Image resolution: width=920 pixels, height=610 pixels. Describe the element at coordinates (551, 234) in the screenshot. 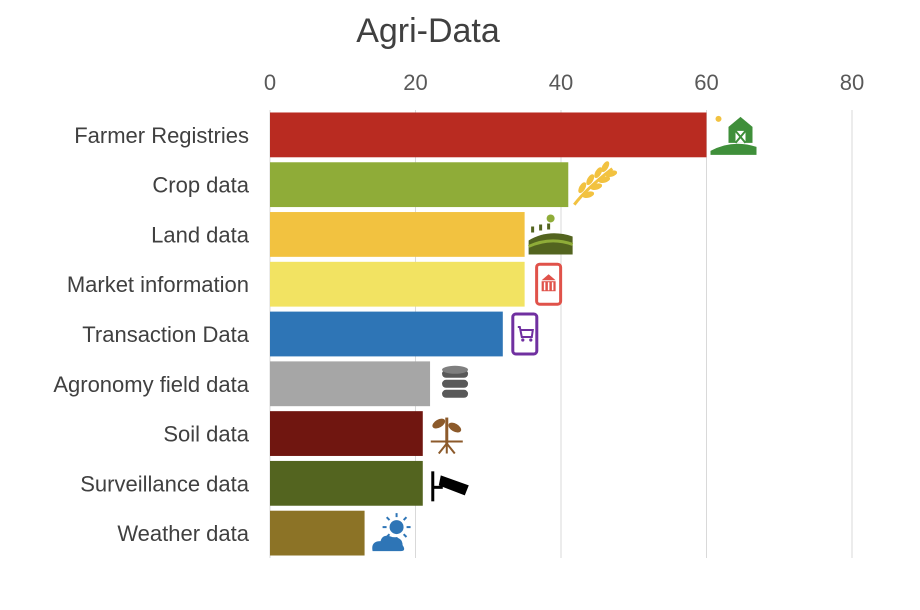

I see `field-sun-icon` at that location.